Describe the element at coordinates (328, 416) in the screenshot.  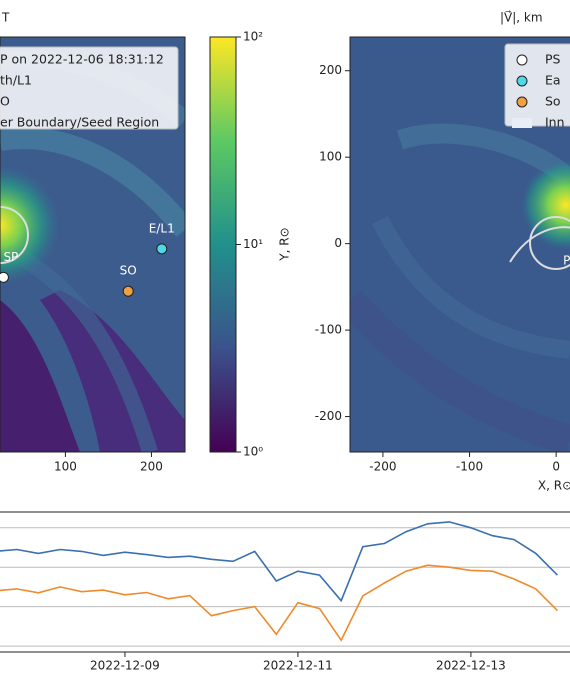
I see `y-tick-label: -200` at that location.